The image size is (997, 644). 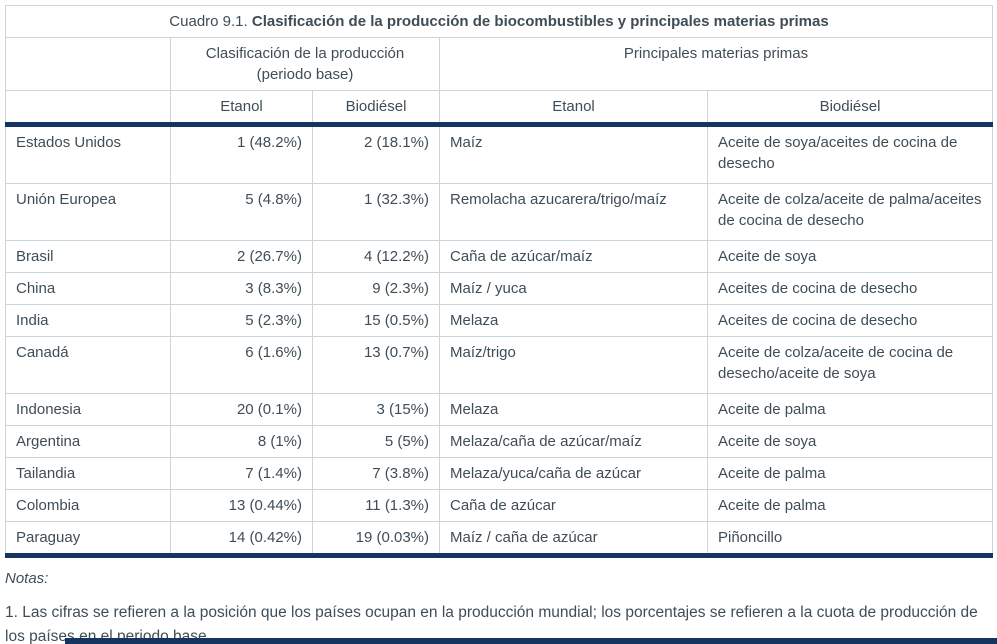 I want to click on col-header-biodiesel-rank: Biodiésel, so click(x=376, y=108).